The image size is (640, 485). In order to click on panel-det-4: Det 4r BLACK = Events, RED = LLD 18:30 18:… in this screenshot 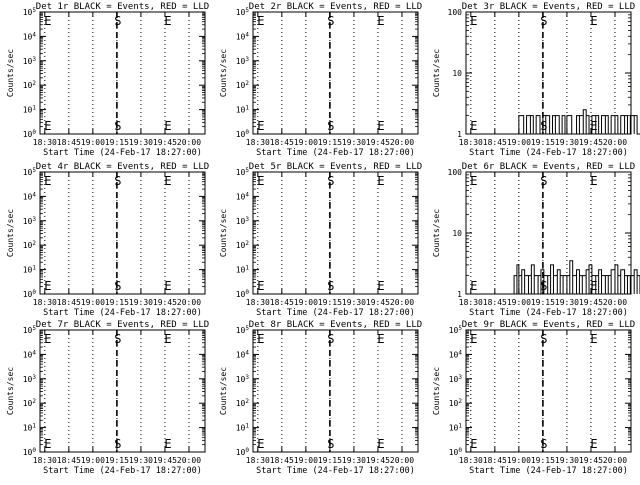, I will do `click(107, 240)`.